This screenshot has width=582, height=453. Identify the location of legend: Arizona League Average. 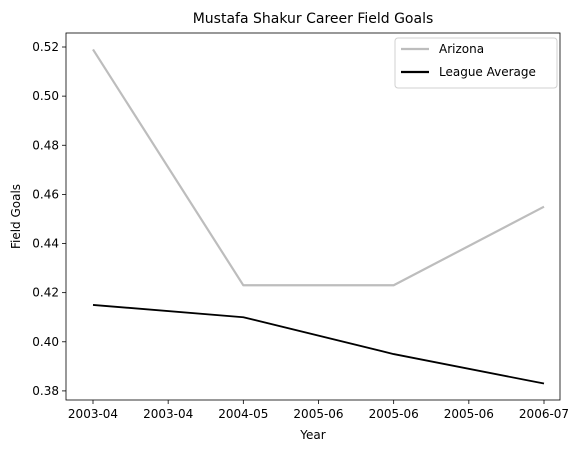
(476, 63).